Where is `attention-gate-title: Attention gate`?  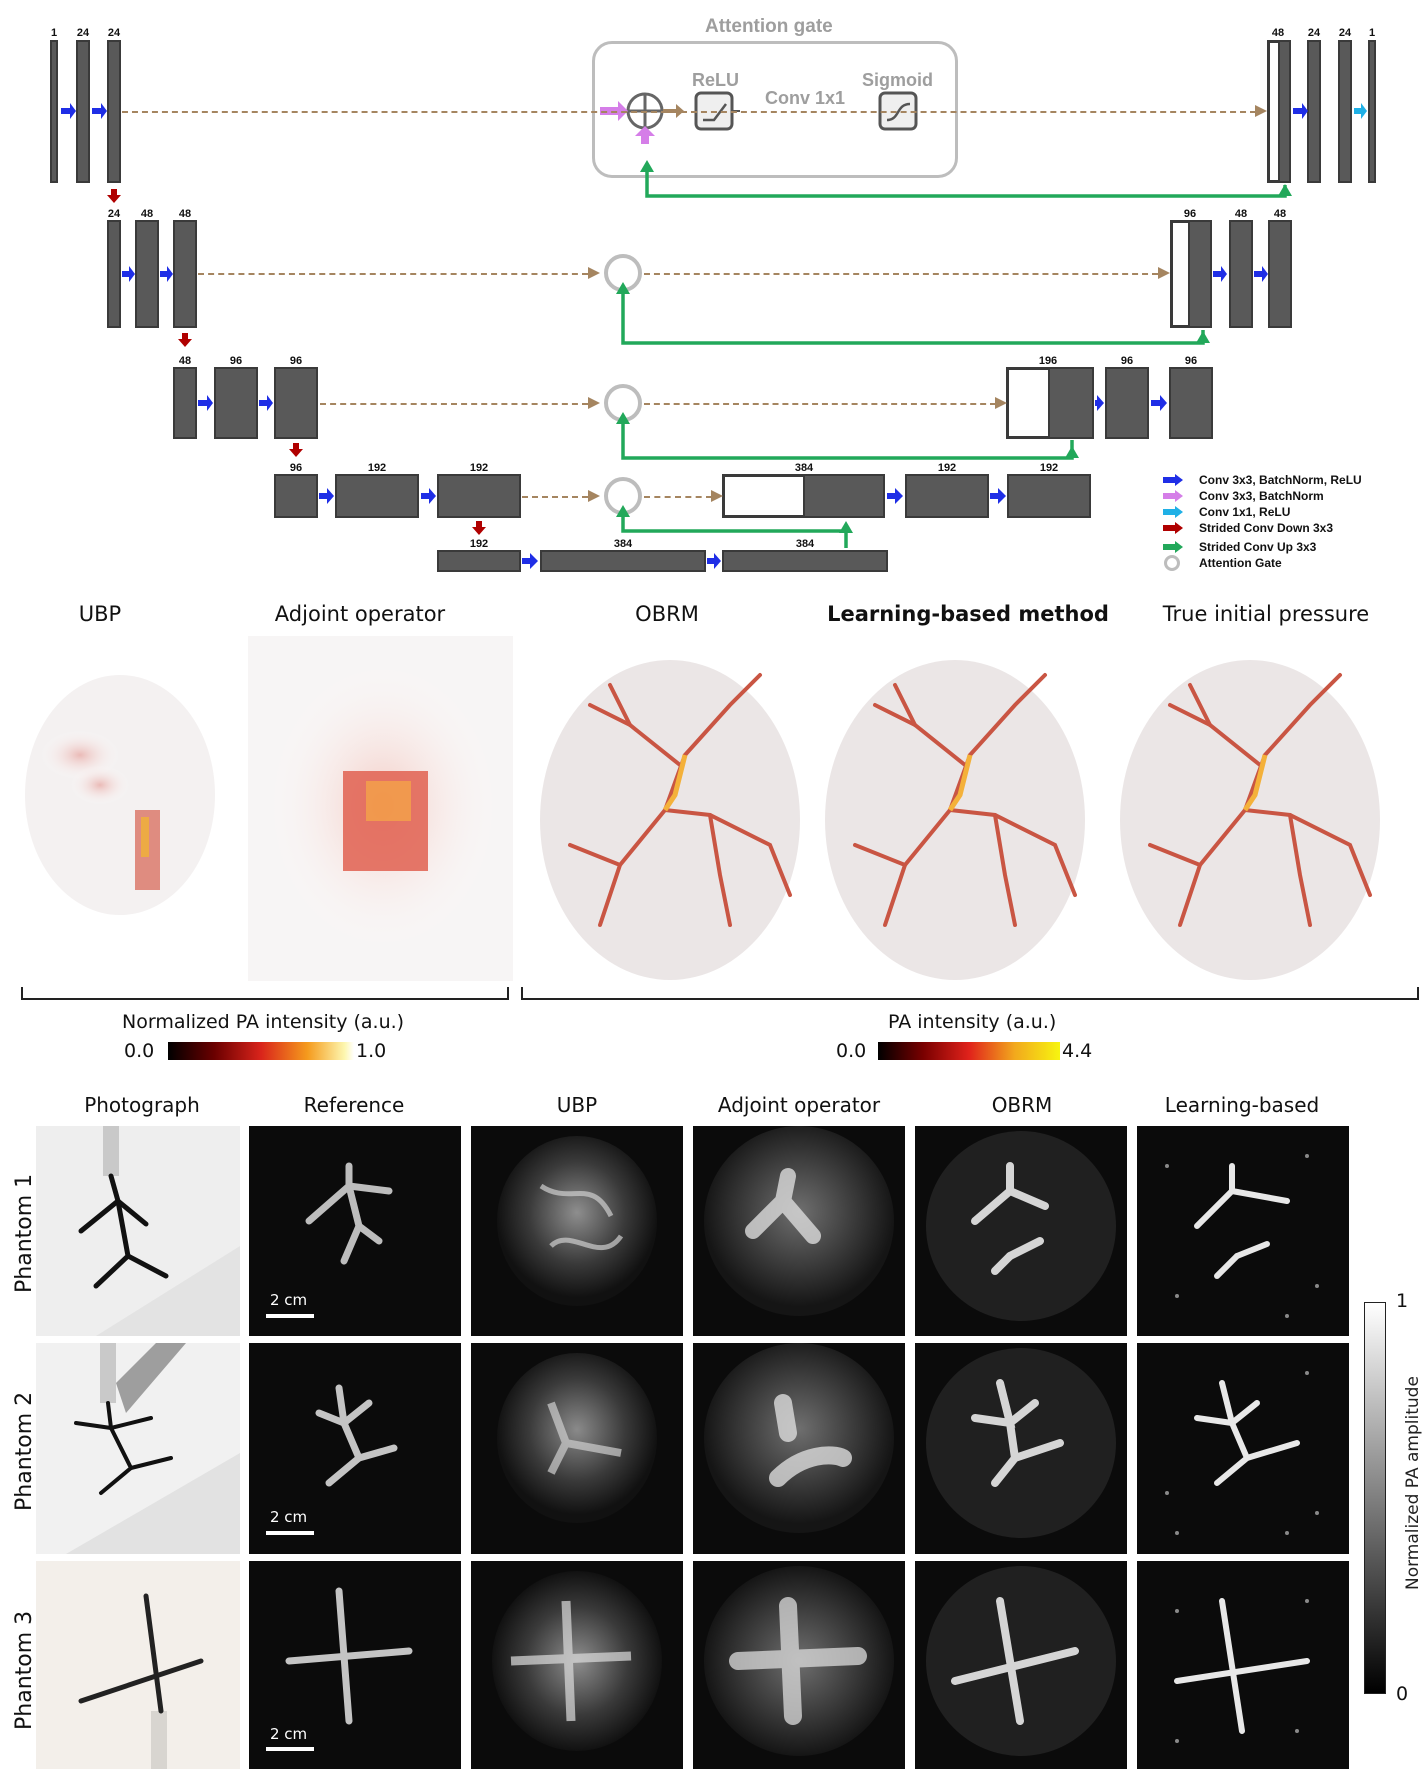 attention-gate-title: Attention gate is located at coordinates (769, 26).